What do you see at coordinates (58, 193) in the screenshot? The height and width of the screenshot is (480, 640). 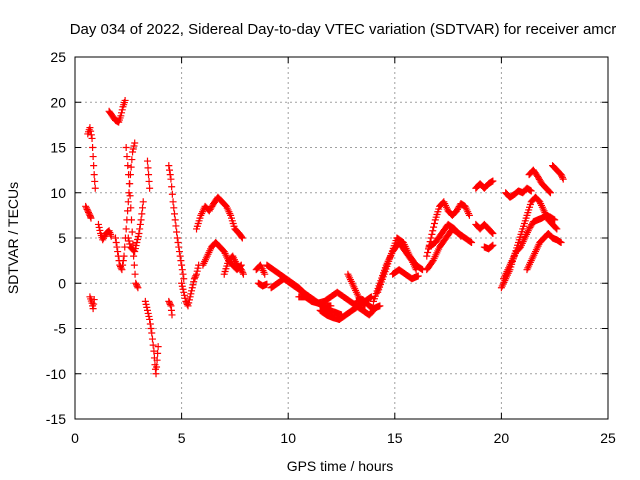 I see `y-tick-label: 10` at bounding box center [58, 193].